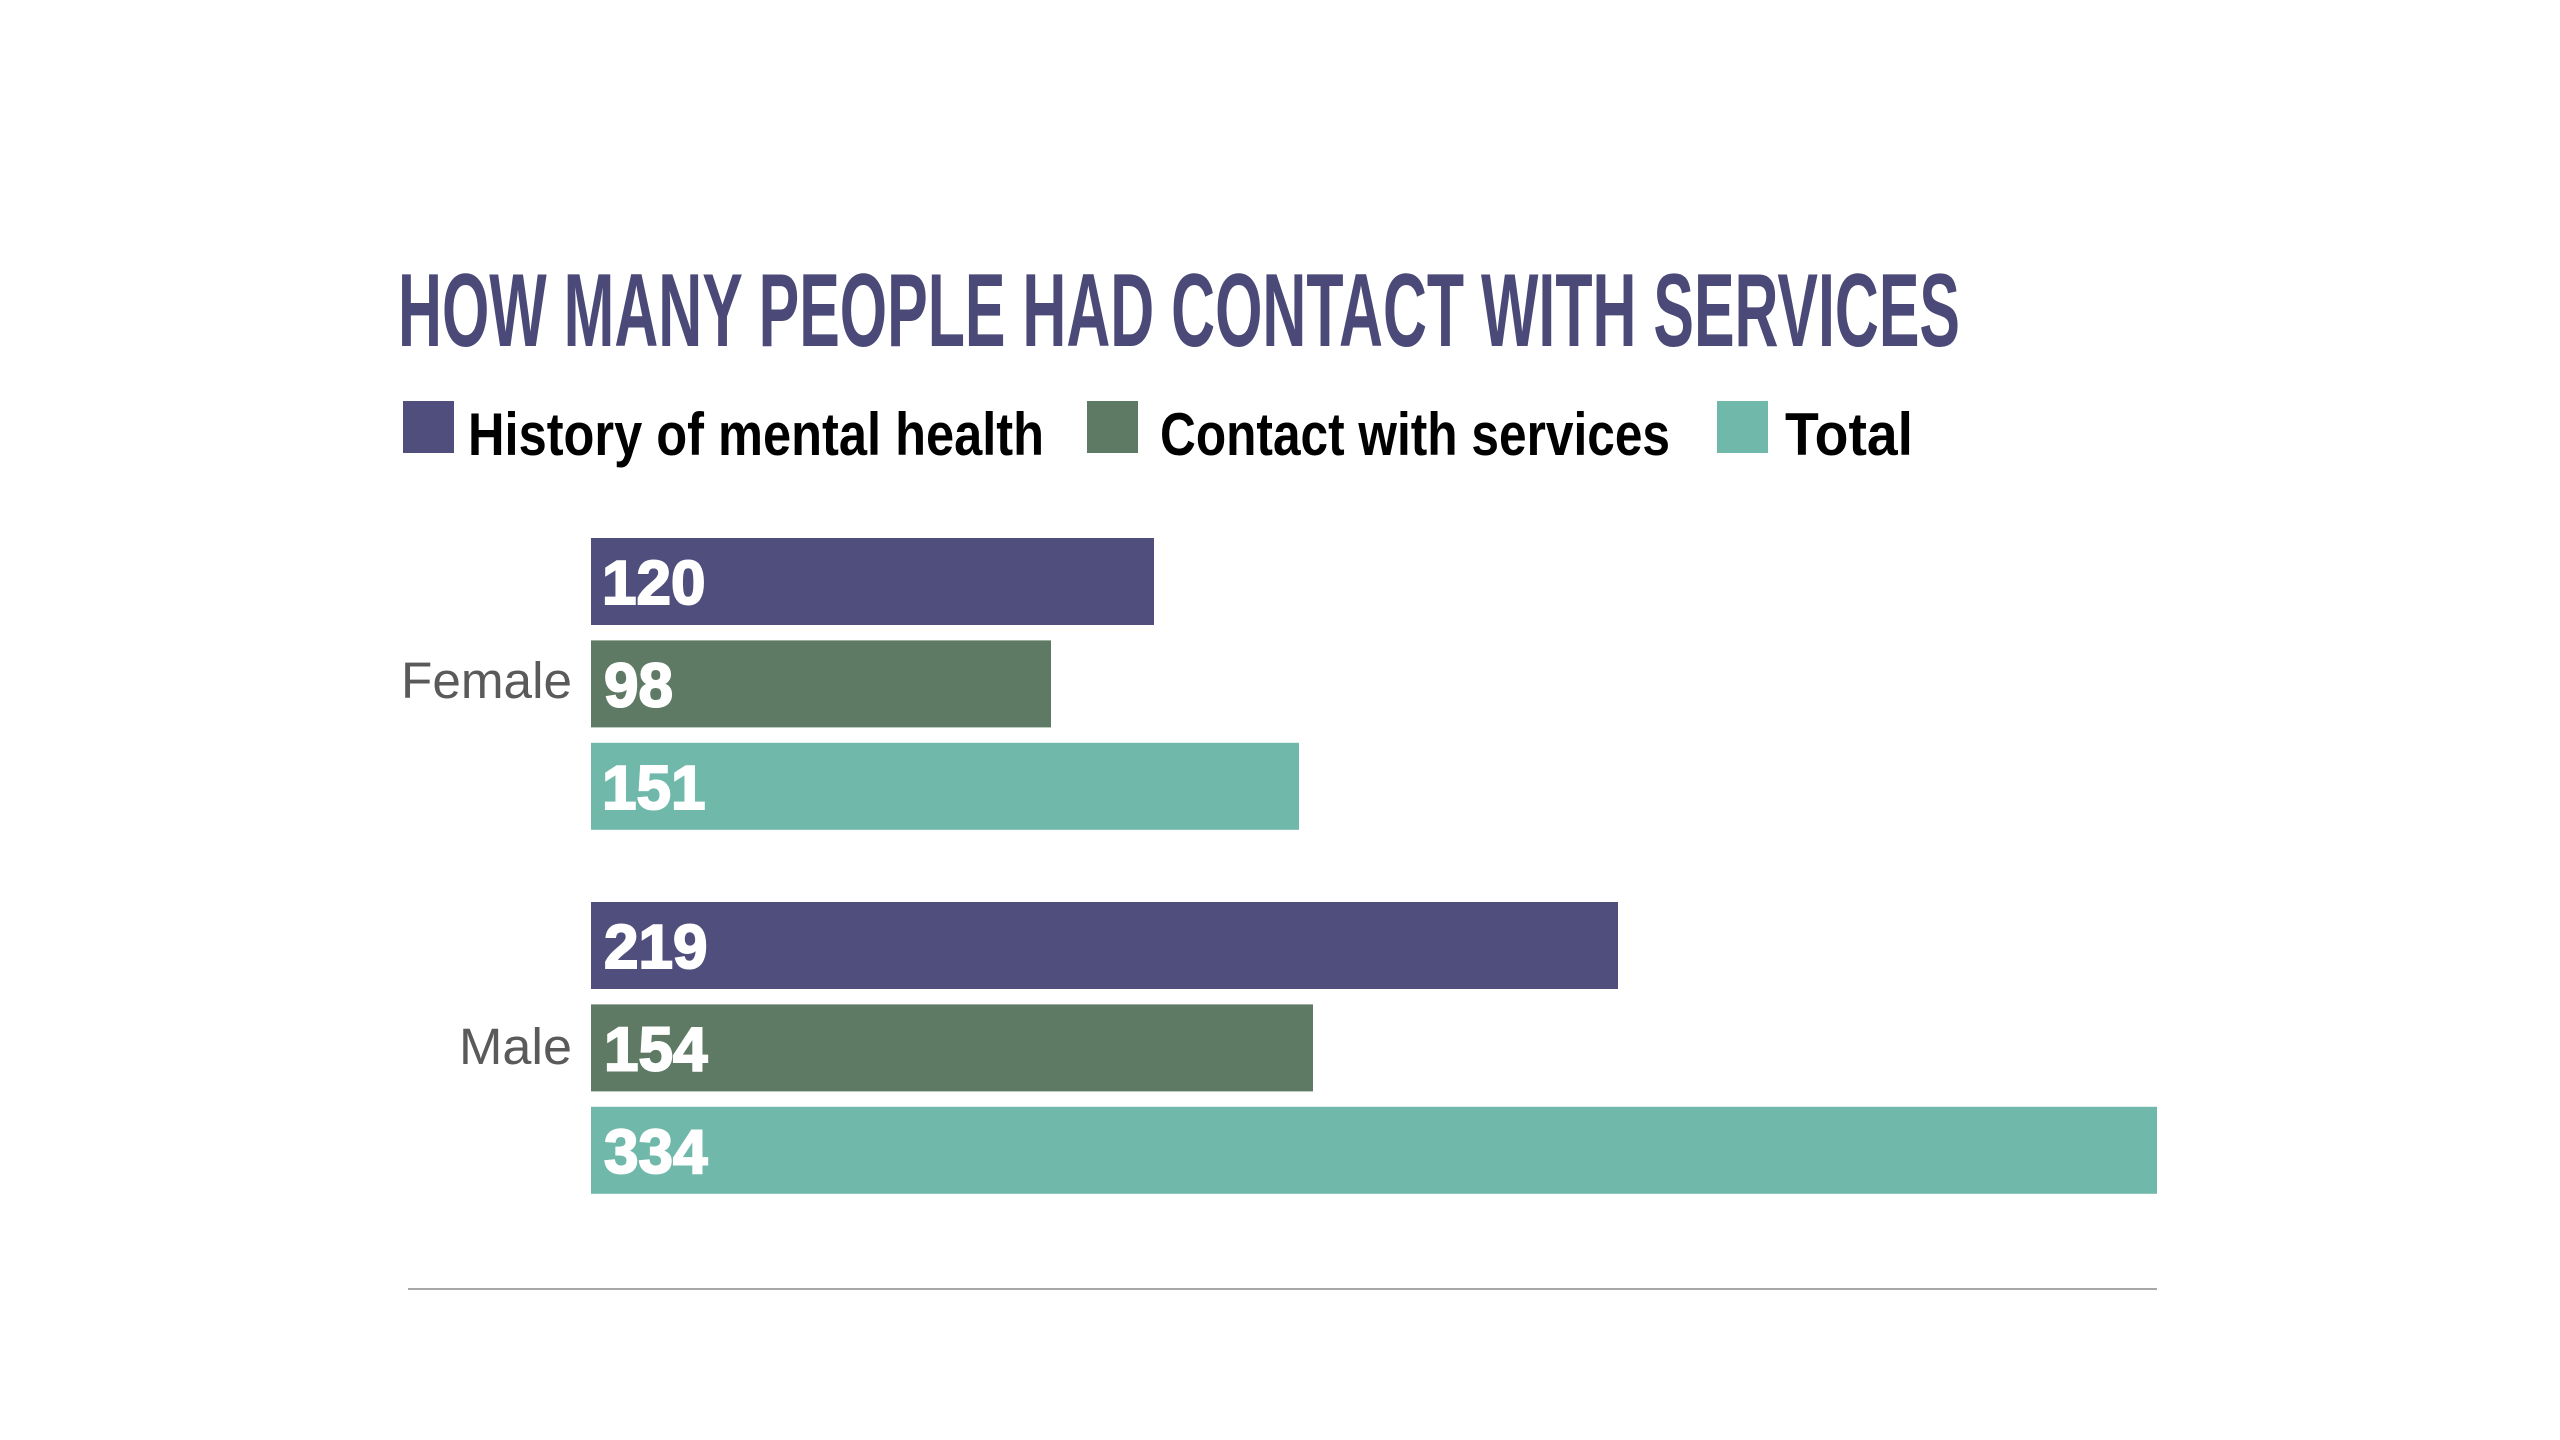 Image resolution: width=2560 pixels, height=1440 pixels. Describe the element at coordinates (486, 680) in the screenshot. I see `svg-text: Female` at that location.